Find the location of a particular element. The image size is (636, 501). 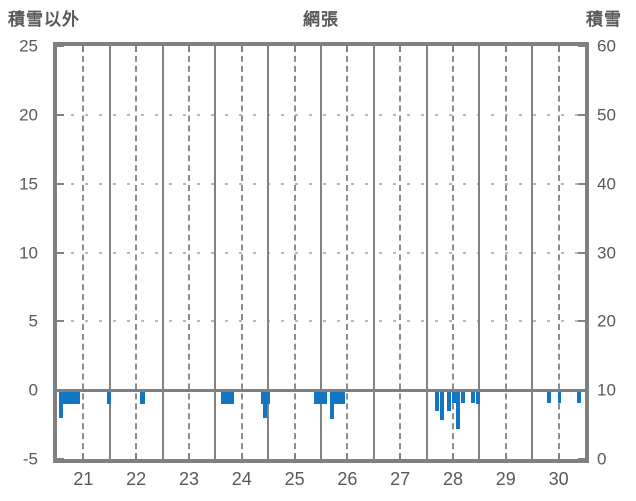

right-axis-title: 積雪 is located at coordinates (604, 19).